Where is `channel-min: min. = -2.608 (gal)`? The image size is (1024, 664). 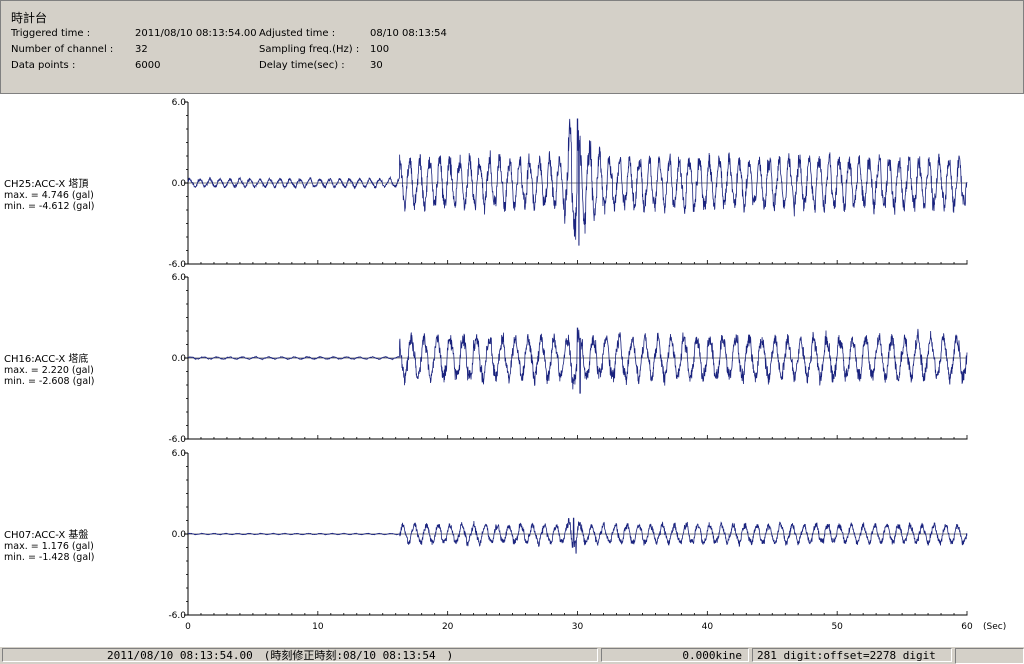 channel-min: min. = -2.608 (gal) is located at coordinates (49, 381).